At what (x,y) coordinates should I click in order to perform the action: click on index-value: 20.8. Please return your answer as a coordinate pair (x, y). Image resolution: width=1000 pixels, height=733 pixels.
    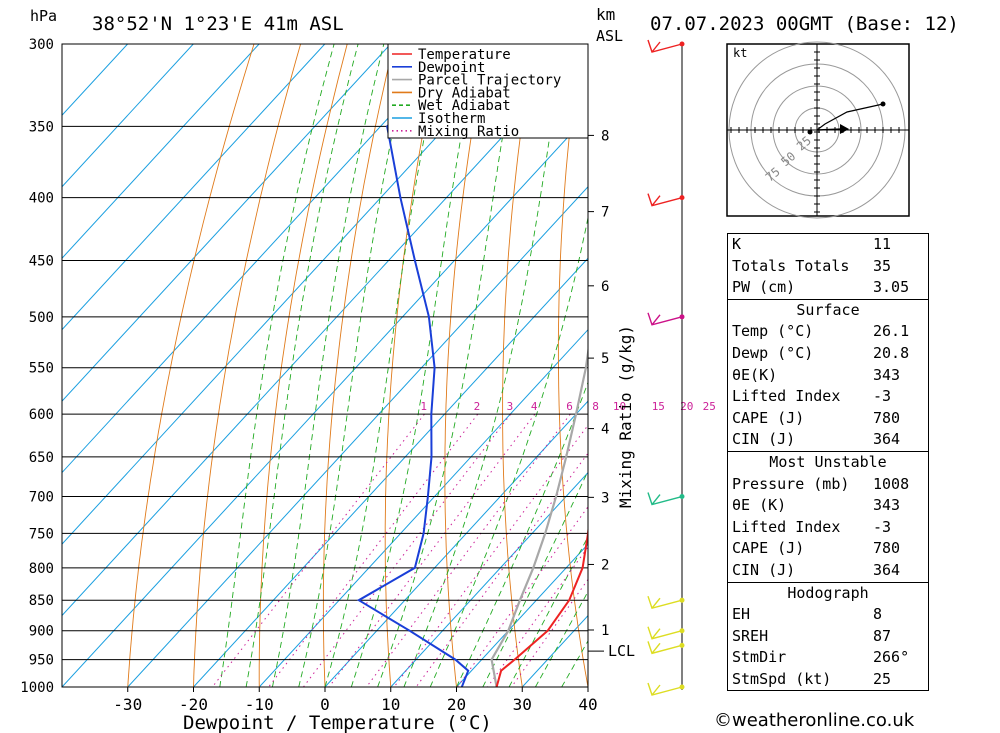
    Looking at the image, I should click on (891, 352).